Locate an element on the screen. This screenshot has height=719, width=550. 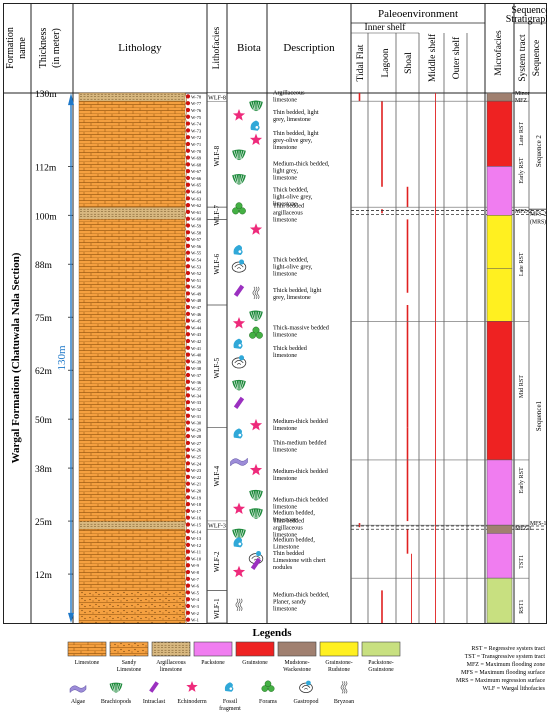
legend-biota-label: Bryzoan is located at coordinates (344, 702).